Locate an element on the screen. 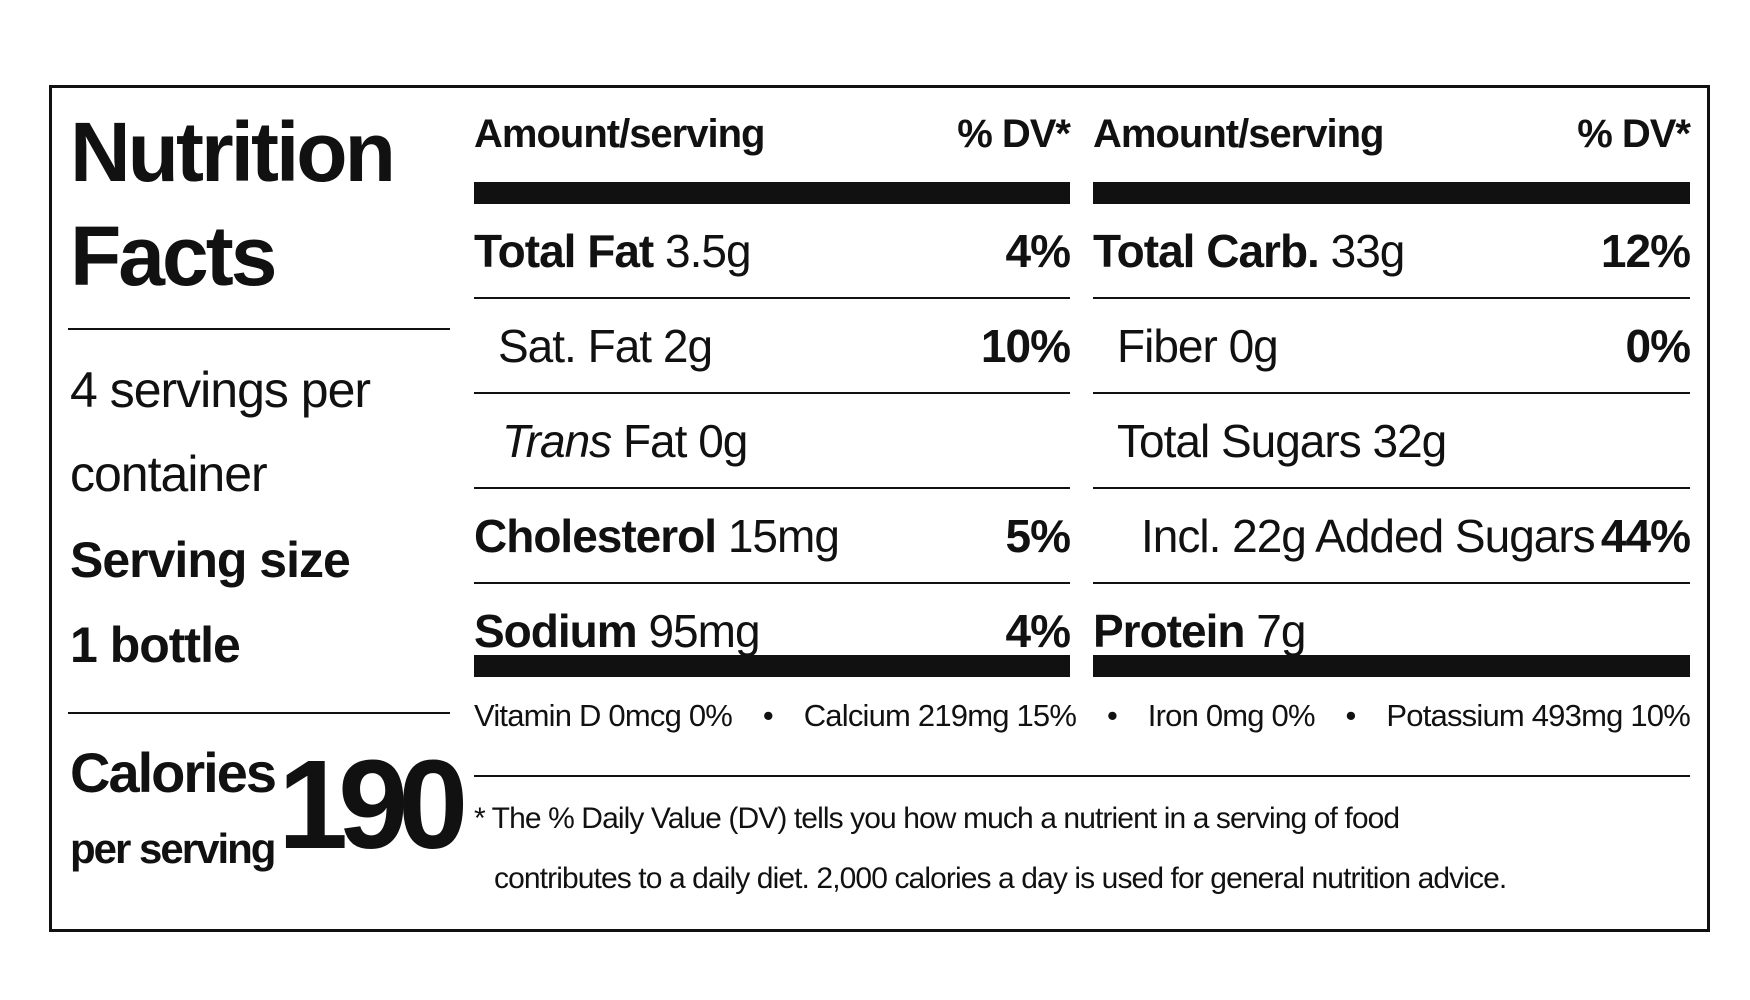 The width and height of the screenshot is (1750, 1000). nutrient-name: Protein is located at coordinates (1169, 630).